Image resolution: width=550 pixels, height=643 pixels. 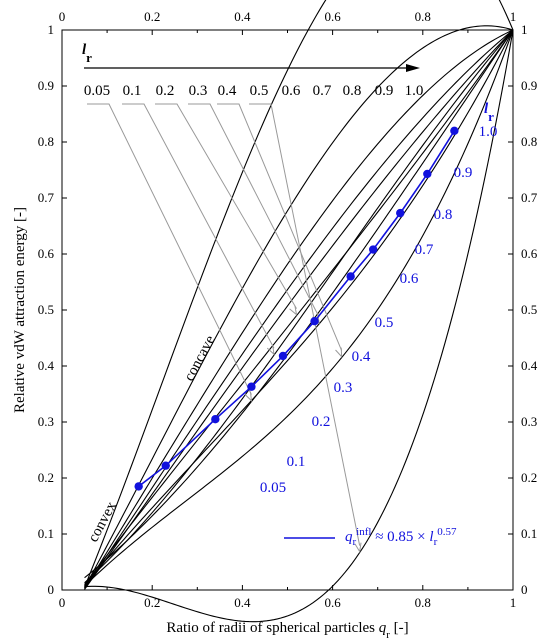 What do you see at coordinates (46, 85) in the screenshot?
I see `y-tick-label: 0.9` at bounding box center [46, 85].